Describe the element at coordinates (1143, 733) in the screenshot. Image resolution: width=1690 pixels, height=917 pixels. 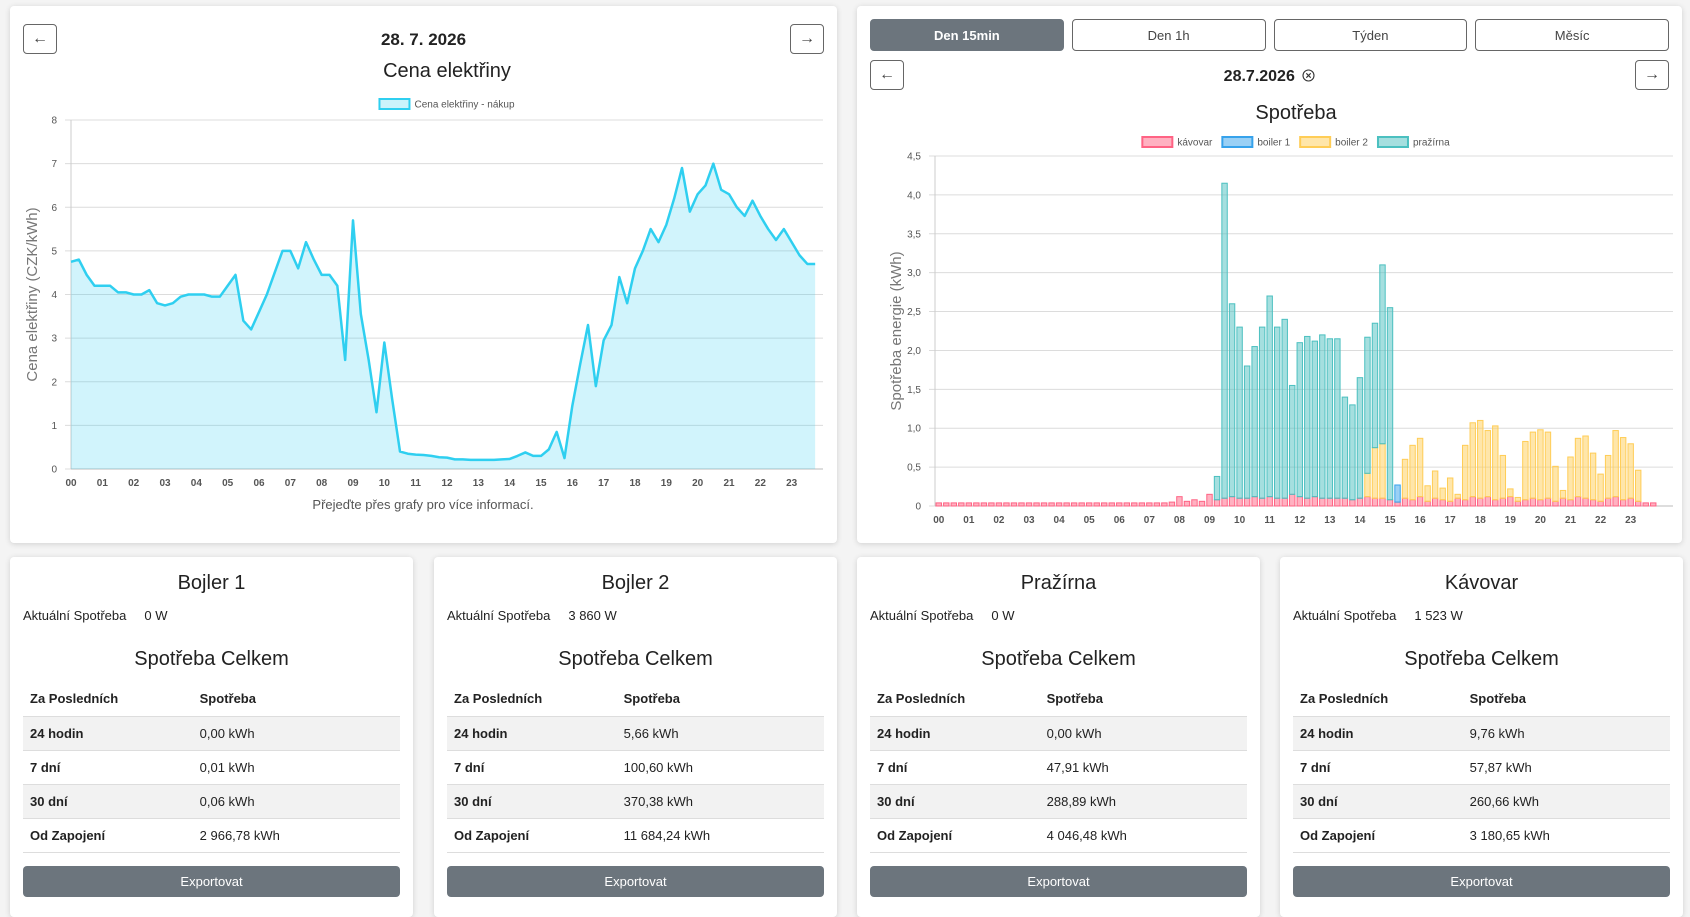
I see `table-cell: 0,00 kWh` at that location.